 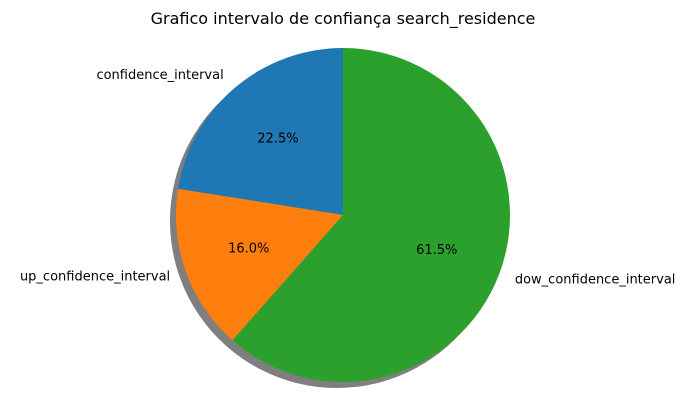 I want to click on slice-label-up-confidence-interval: up_confidence_interval, so click(x=95, y=277).